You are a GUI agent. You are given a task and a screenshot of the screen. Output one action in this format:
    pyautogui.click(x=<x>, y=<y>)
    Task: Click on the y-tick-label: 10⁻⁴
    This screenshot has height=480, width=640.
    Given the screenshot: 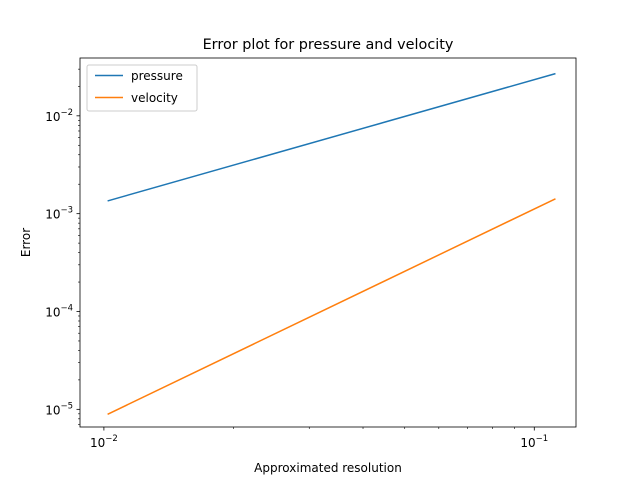 What is the action you would take?
    pyautogui.click(x=59, y=312)
    